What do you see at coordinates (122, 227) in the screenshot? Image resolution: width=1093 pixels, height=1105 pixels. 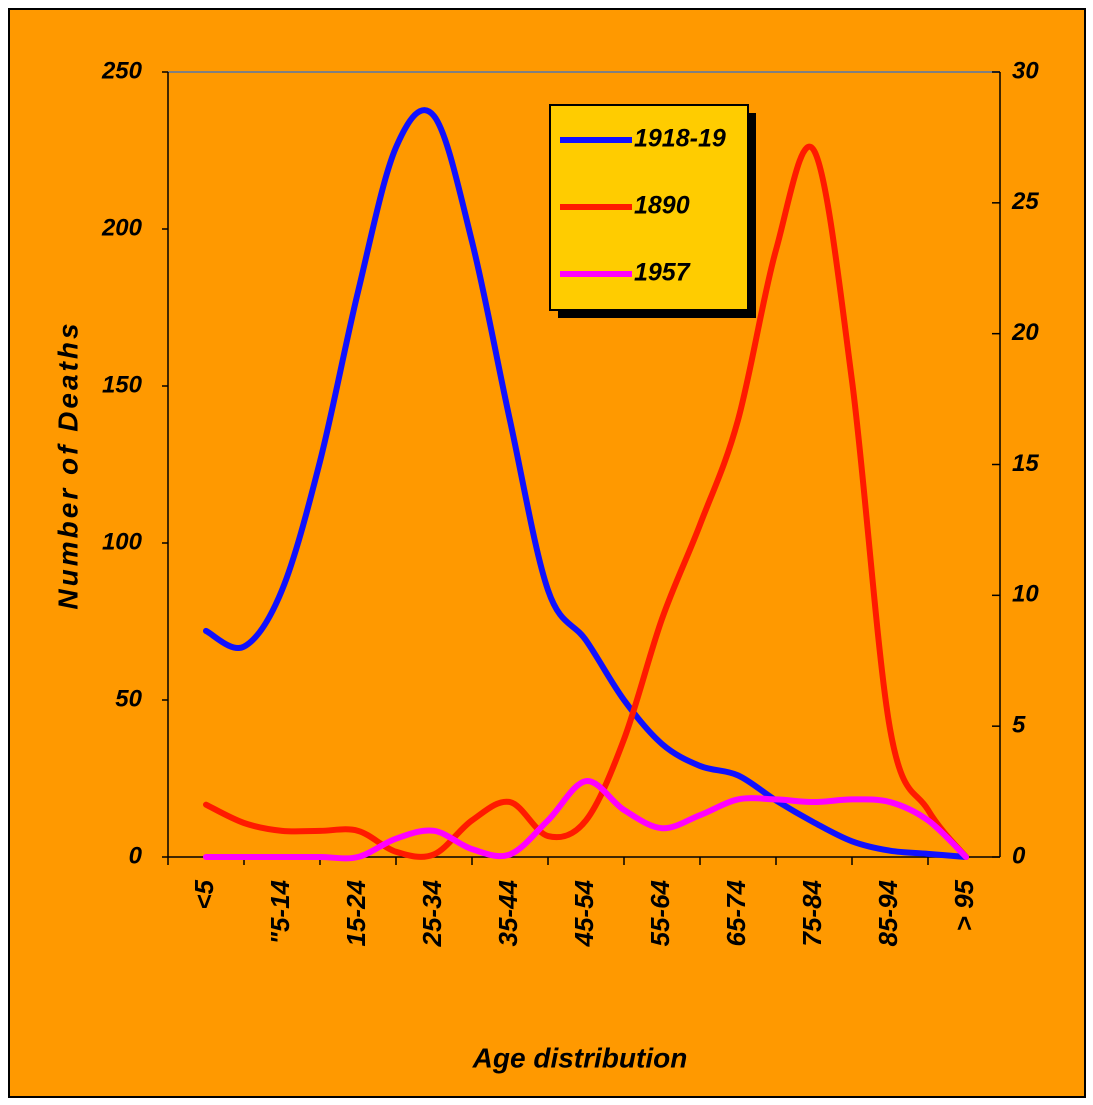 I see `y-tick-label: 200` at bounding box center [122, 227].